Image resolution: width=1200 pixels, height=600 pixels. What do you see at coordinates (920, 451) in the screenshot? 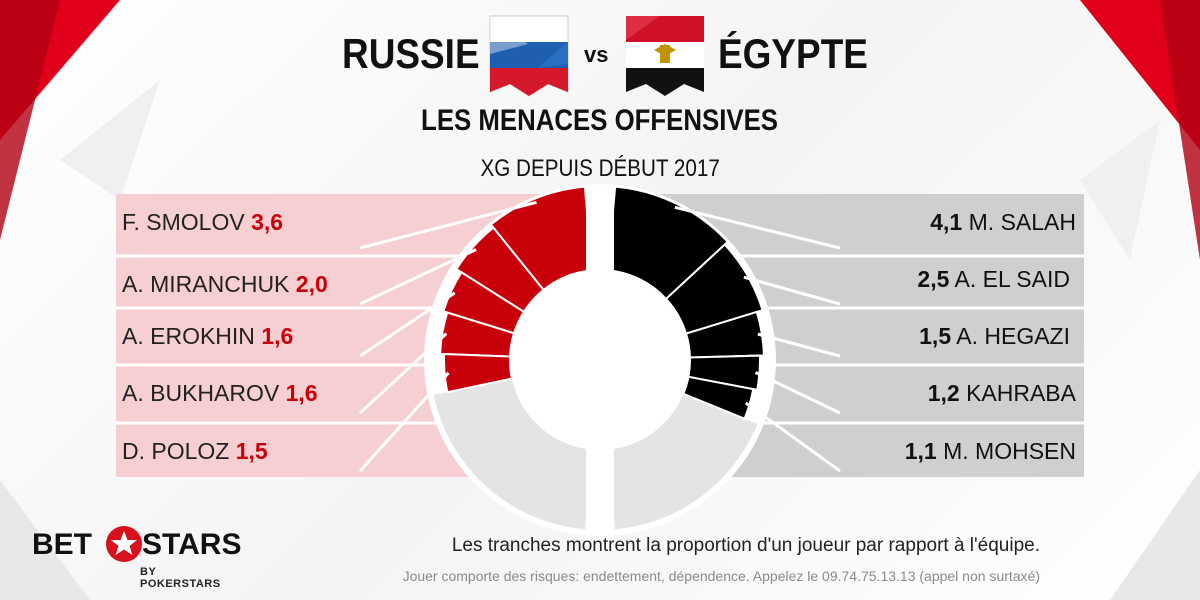
I see `player-xg-value: 1,1` at bounding box center [920, 451].